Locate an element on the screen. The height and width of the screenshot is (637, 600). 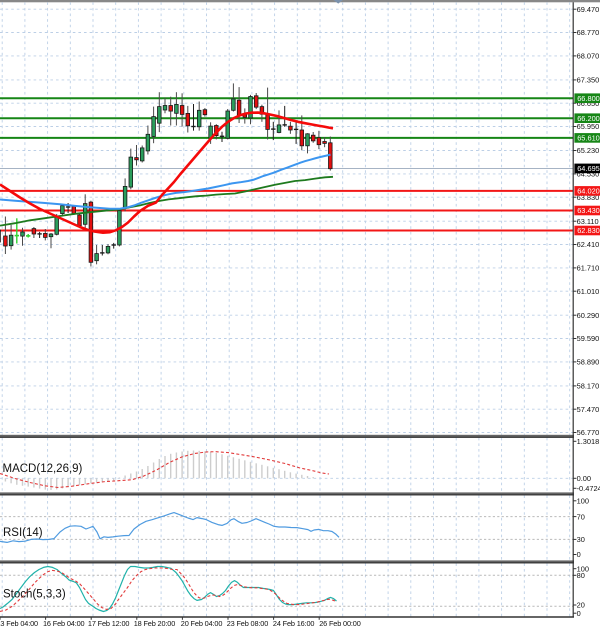
svg-text: 17 Feb 12:00 is located at coordinates (109, 623).